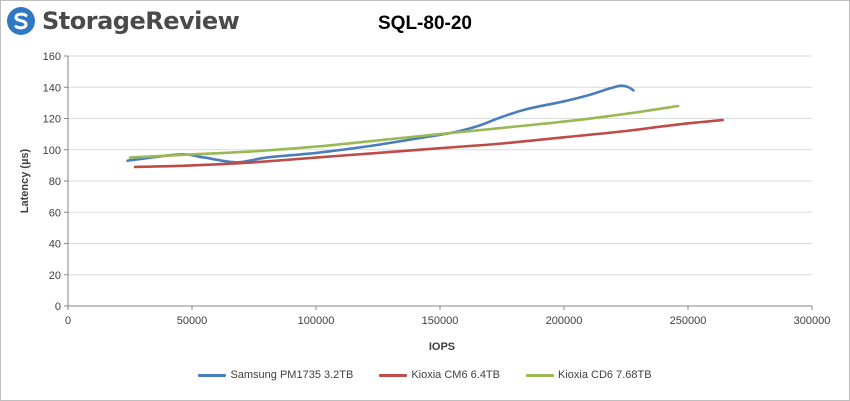 This screenshot has width=850, height=401. I want to click on y-tick-label: 20, so click(55, 276).